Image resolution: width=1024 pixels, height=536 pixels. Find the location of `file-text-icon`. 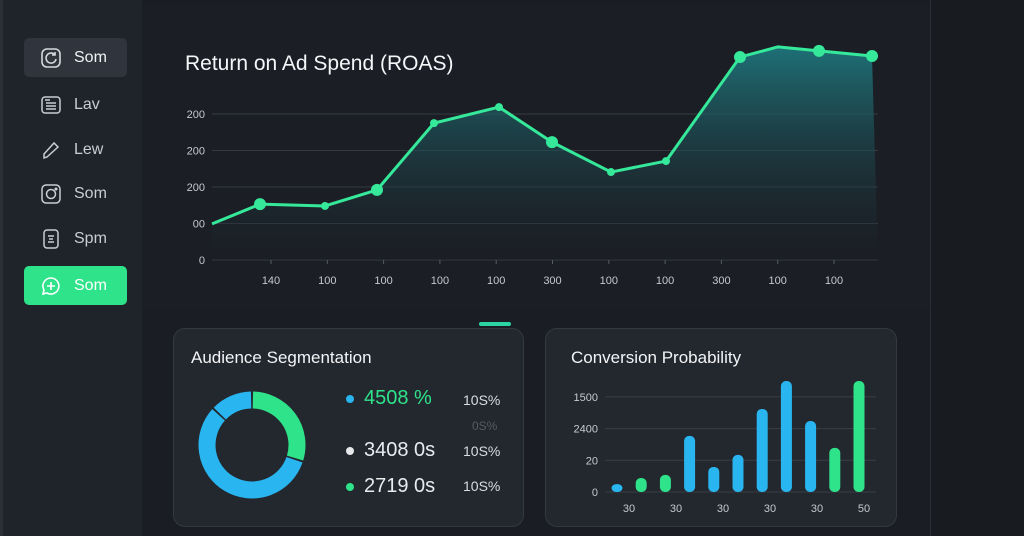

file-text-icon is located at coordinates (51, 238).